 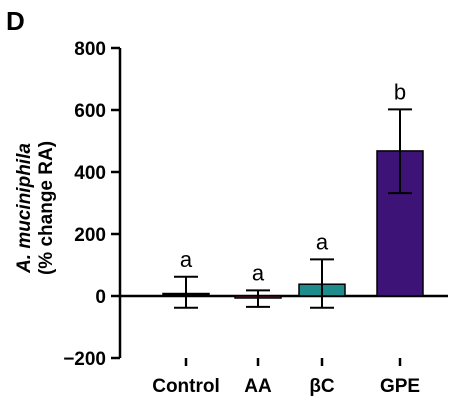 What do you see at coordinates (90, 49) in the screenshot?
I see `y-tick-label: 800` at bounding box center [90, 49].